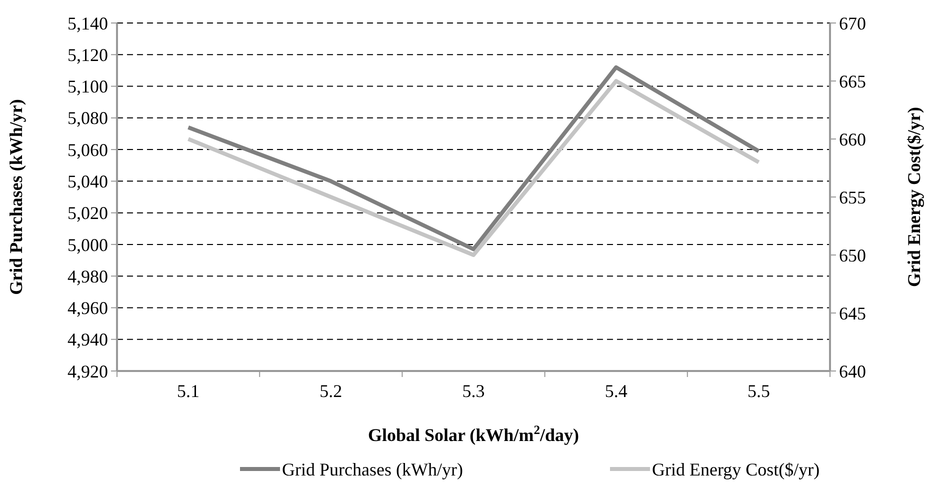 The height and width of the screenshot is (486, 930). What do you see at coordinates (88, 371) in the screenshot?
I see `y-tick-label: 4,920` at bounding box center [88, 371].